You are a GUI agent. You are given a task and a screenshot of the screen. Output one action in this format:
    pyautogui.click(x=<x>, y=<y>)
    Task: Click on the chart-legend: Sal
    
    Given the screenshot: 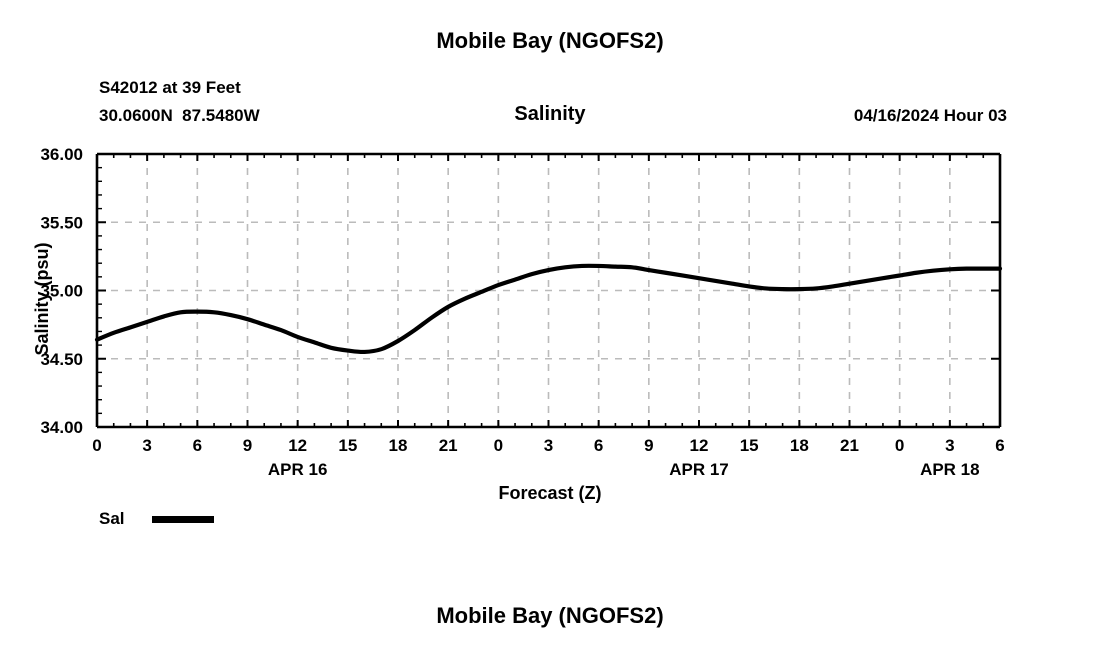 What is the action you would take?
    pyautogui.click(x=156, y=519)
    